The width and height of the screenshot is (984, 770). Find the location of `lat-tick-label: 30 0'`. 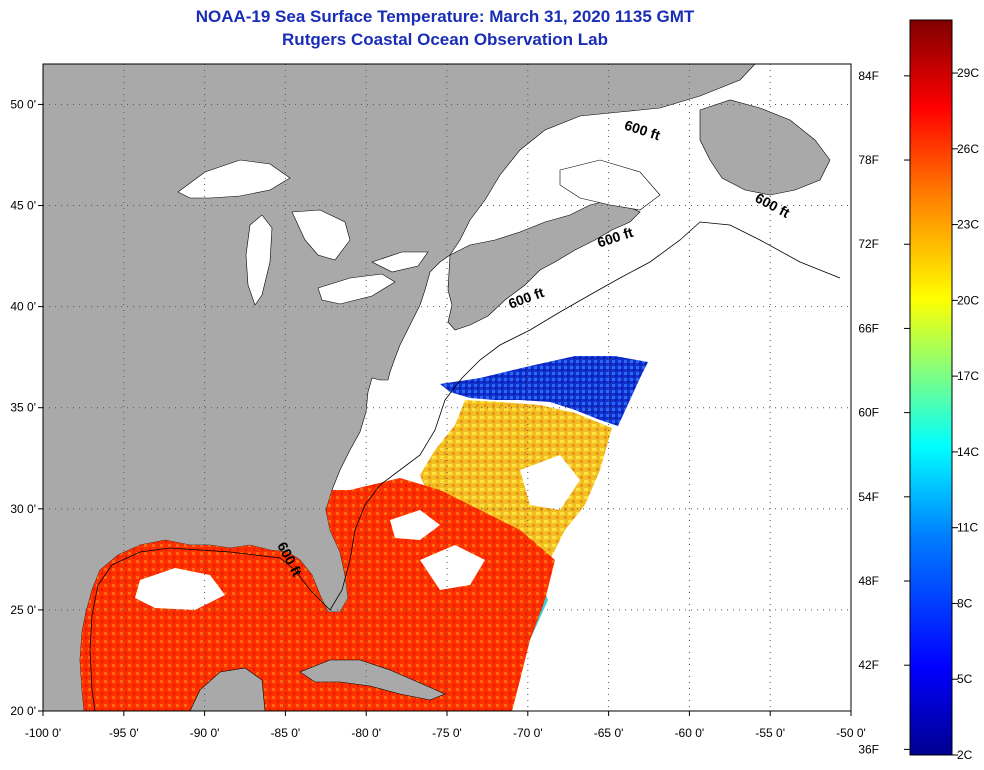

lat-tick-label: 30 0' is located at coordinates (23, 509).